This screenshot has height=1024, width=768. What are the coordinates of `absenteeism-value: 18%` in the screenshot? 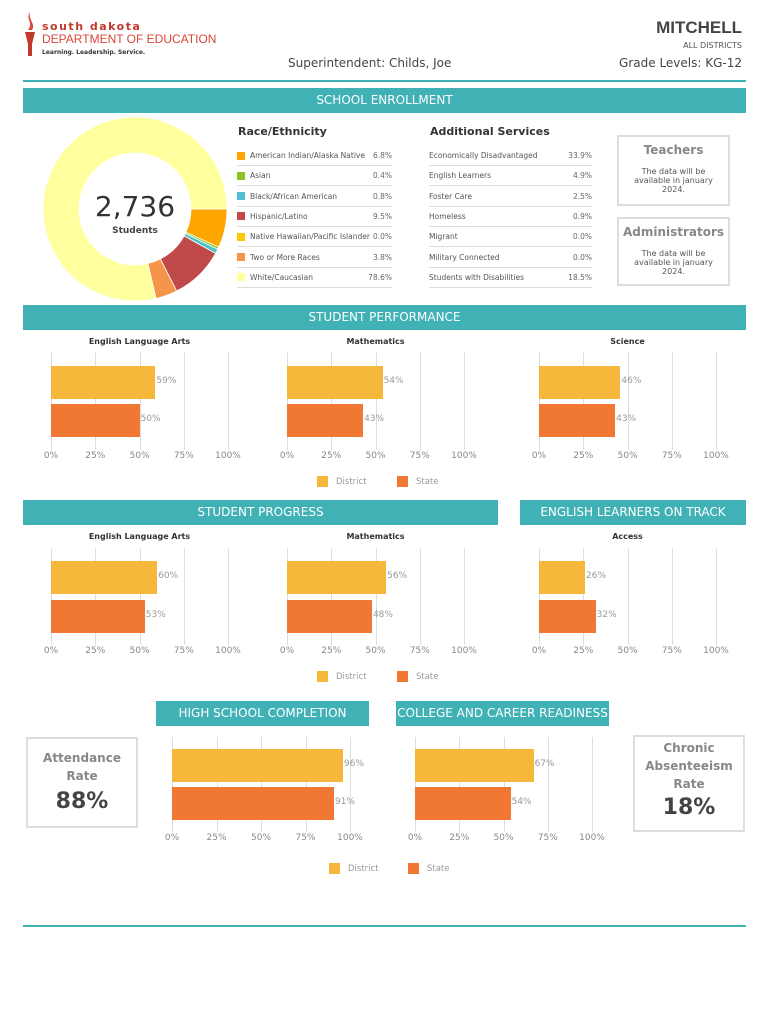 It's located at (689, 807).